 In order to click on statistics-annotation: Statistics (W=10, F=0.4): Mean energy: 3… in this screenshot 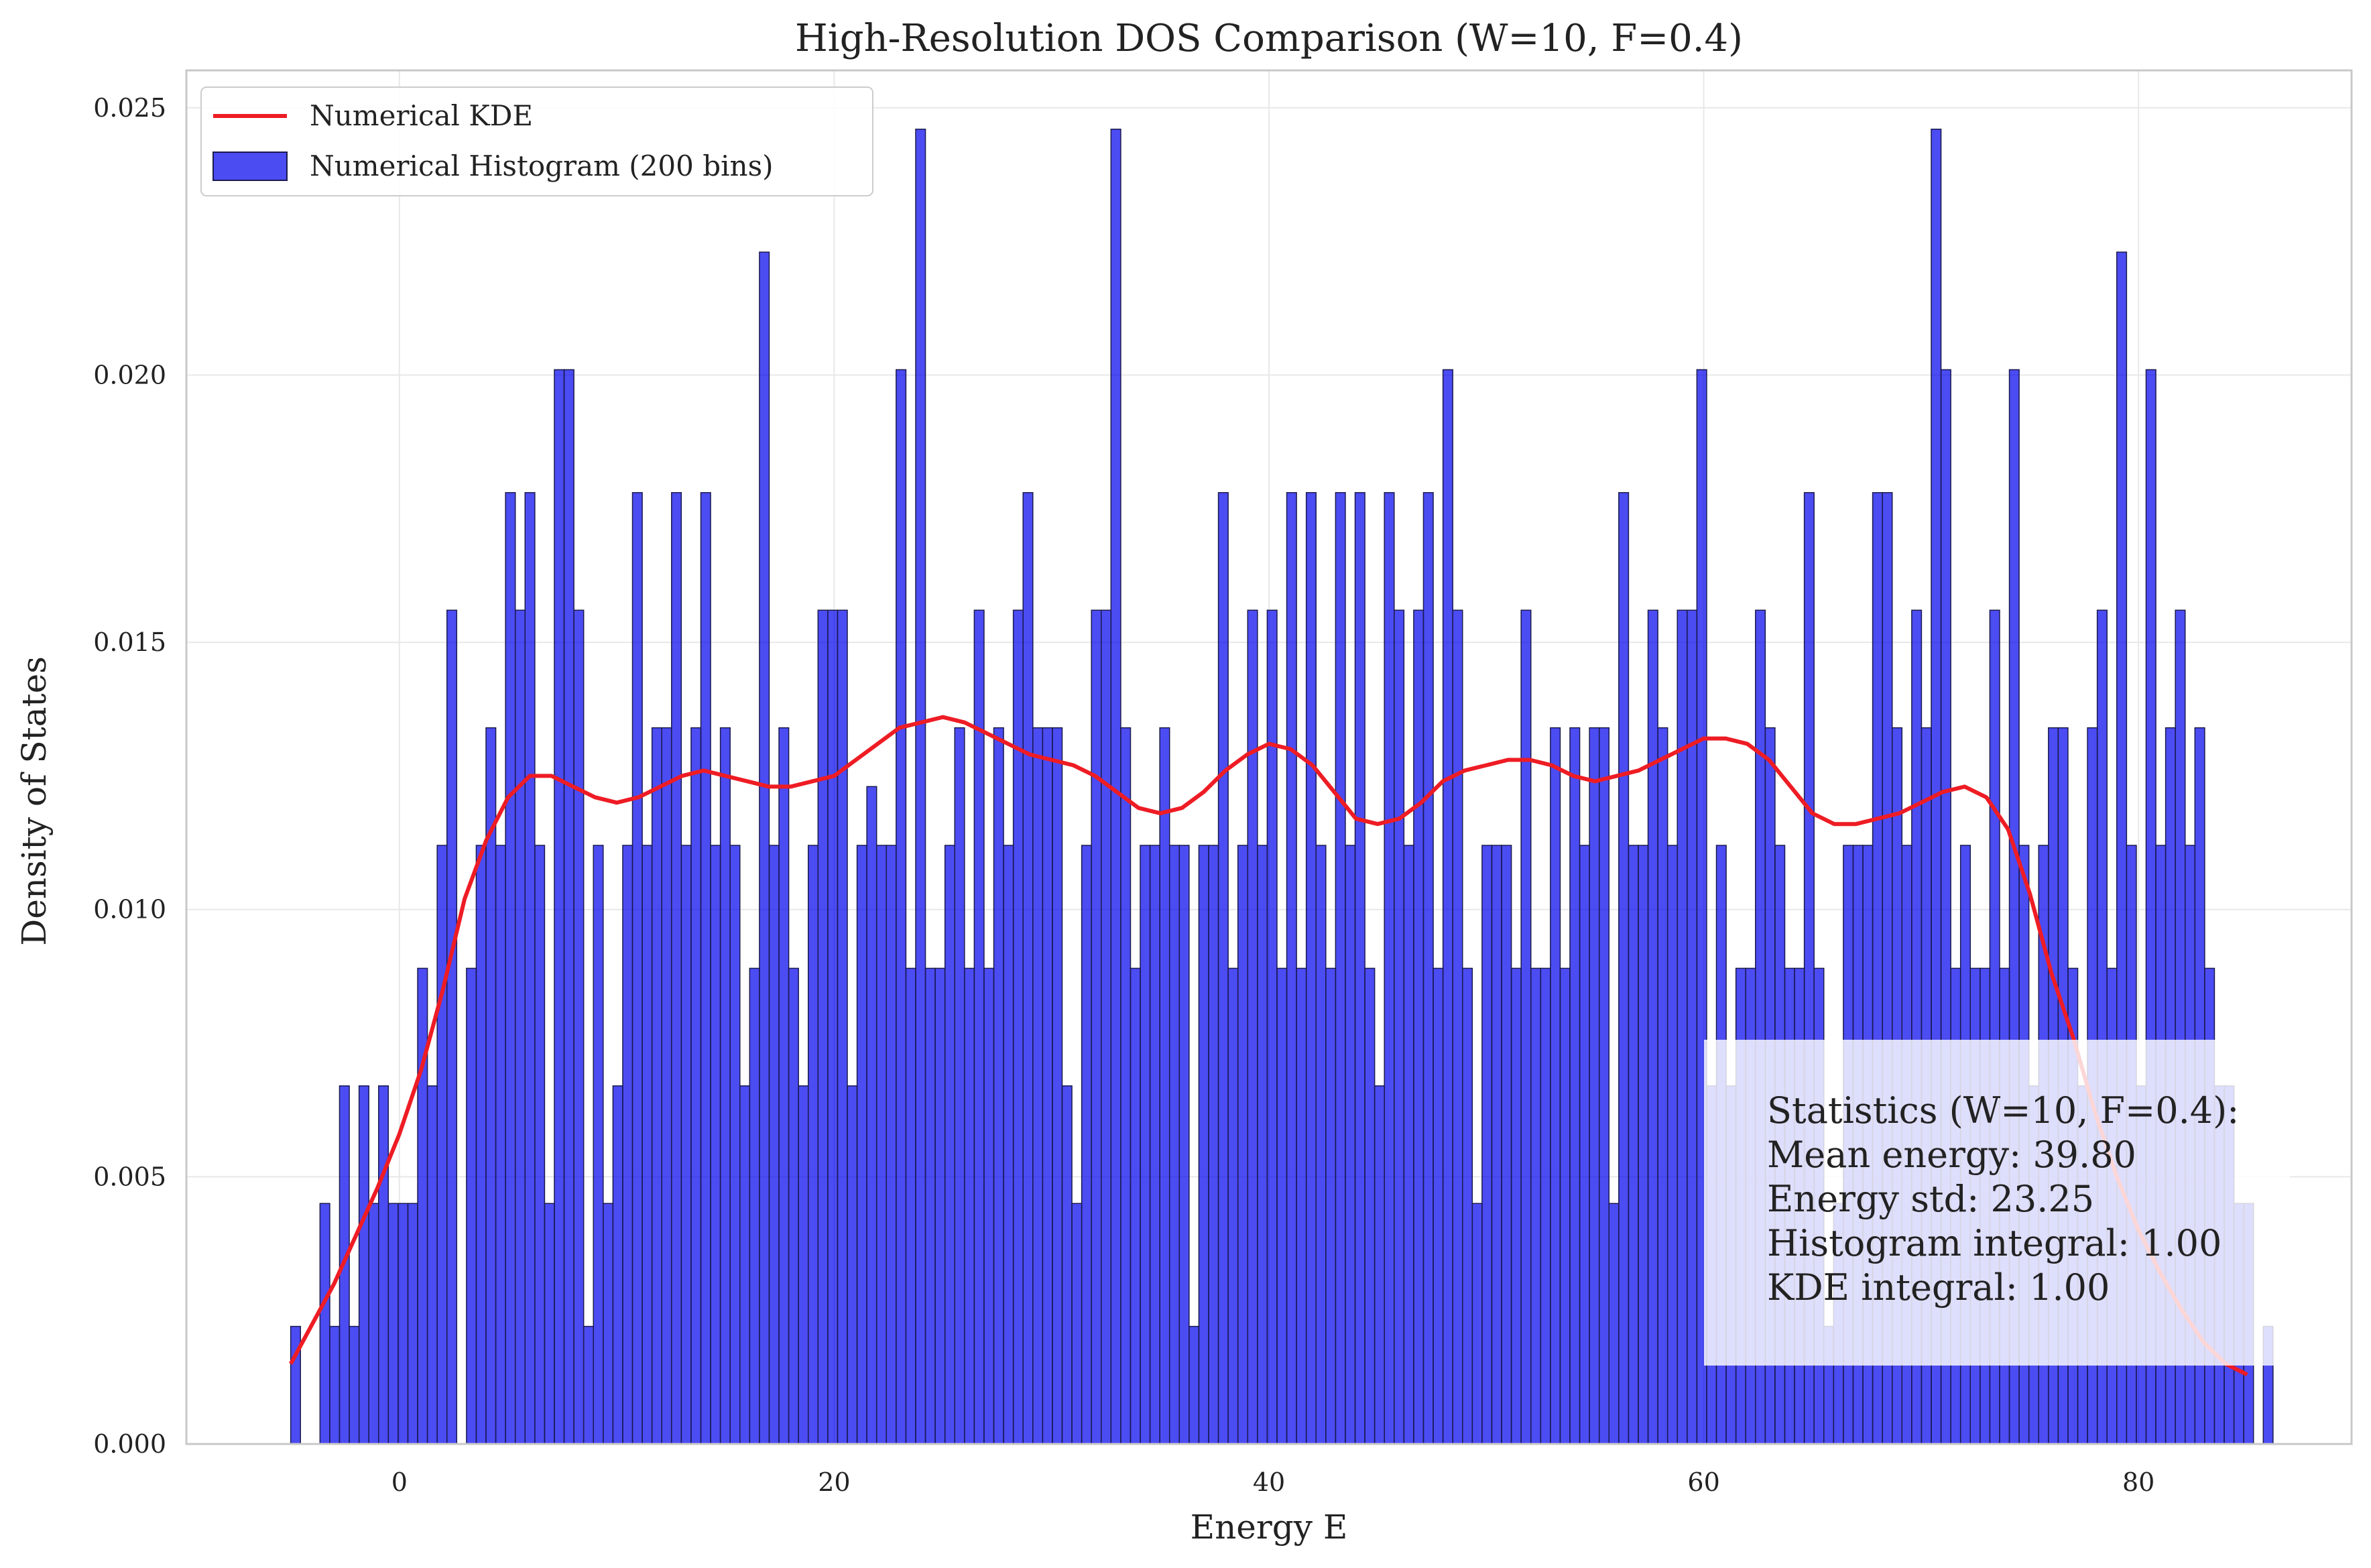, I will do `click(1997, 1203)`.